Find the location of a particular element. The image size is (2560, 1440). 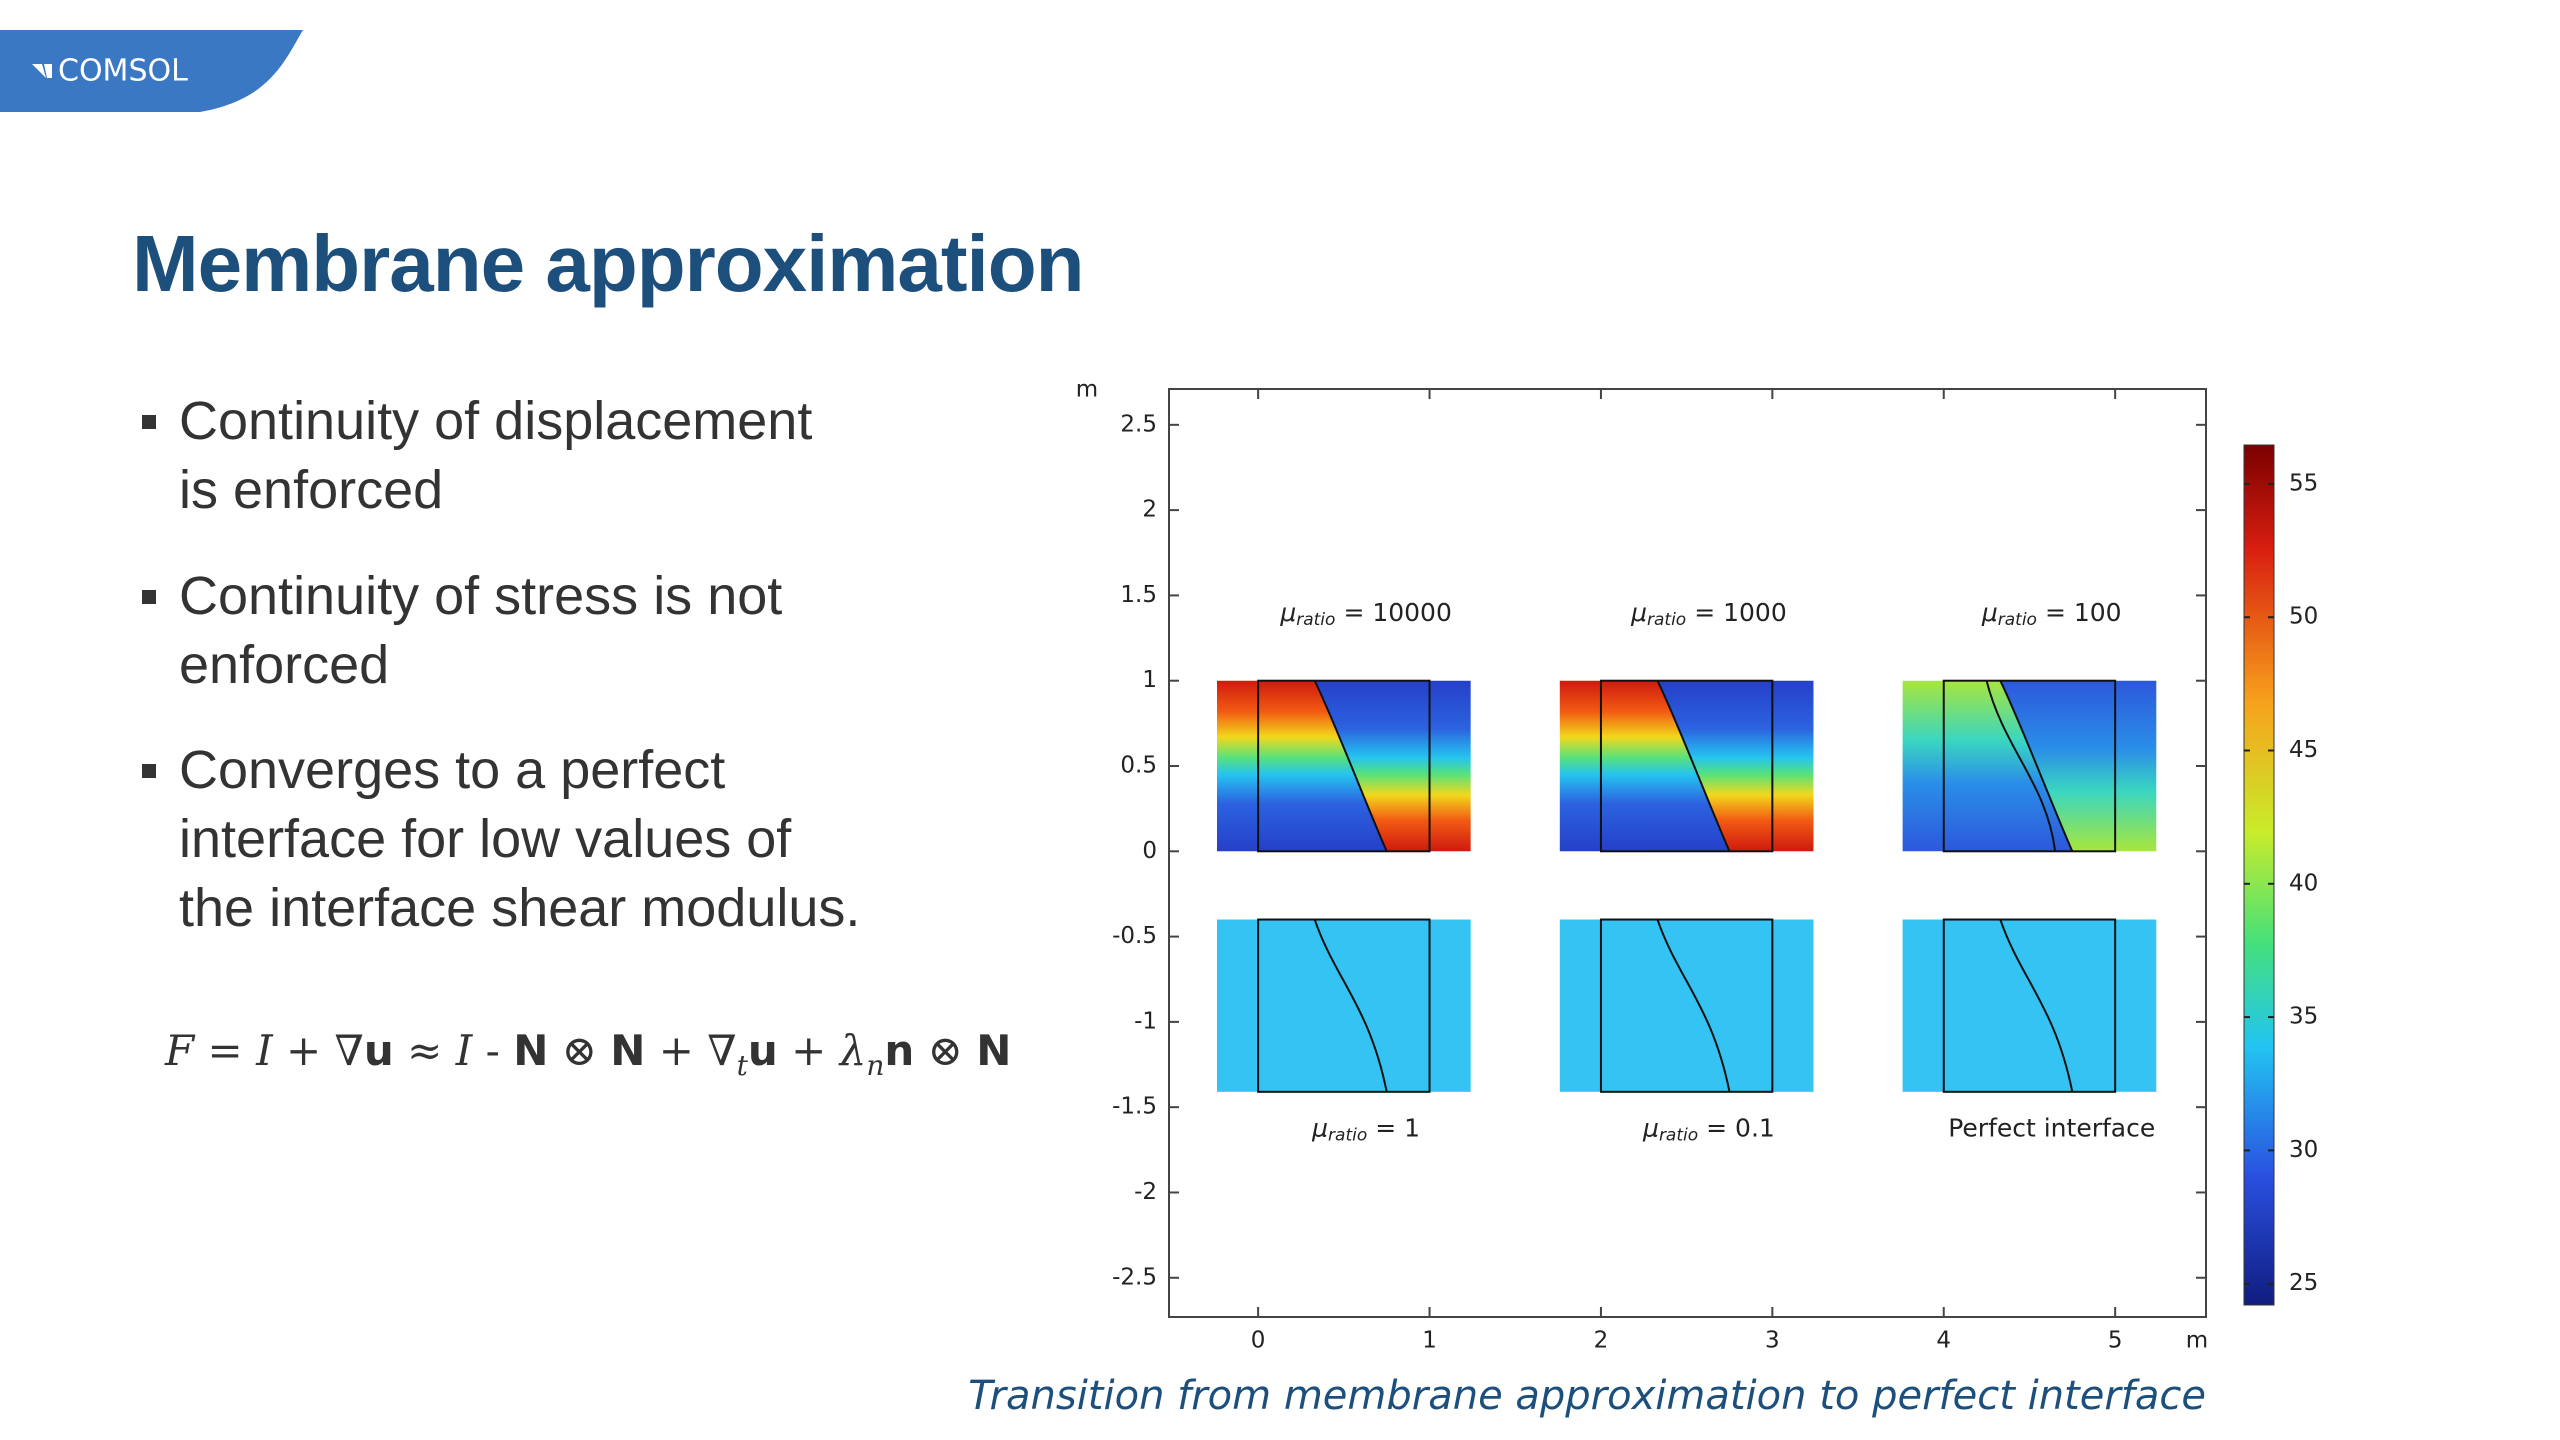

x-tick-label: 0 is located at coordinates (1258, 1341).